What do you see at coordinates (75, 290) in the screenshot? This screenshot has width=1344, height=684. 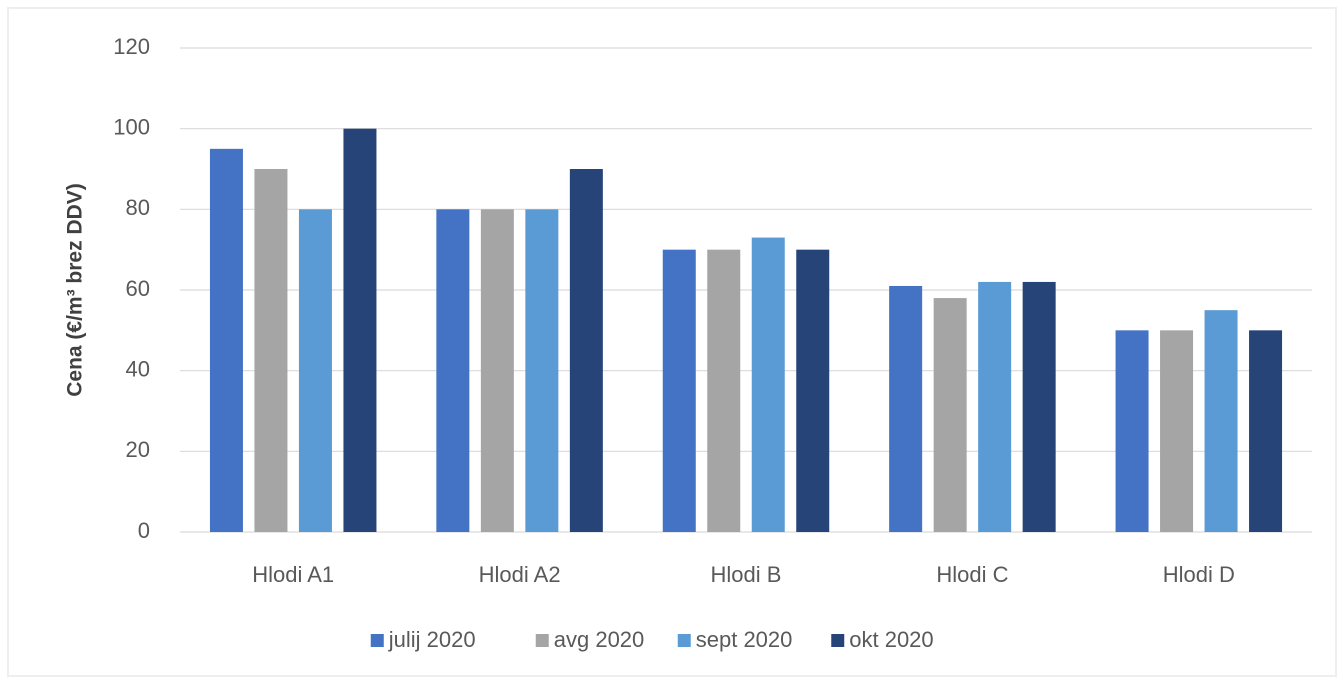 I see `y-axis-label: Cena (€/m³ brez DDV)` at bounding box center [75, 290].